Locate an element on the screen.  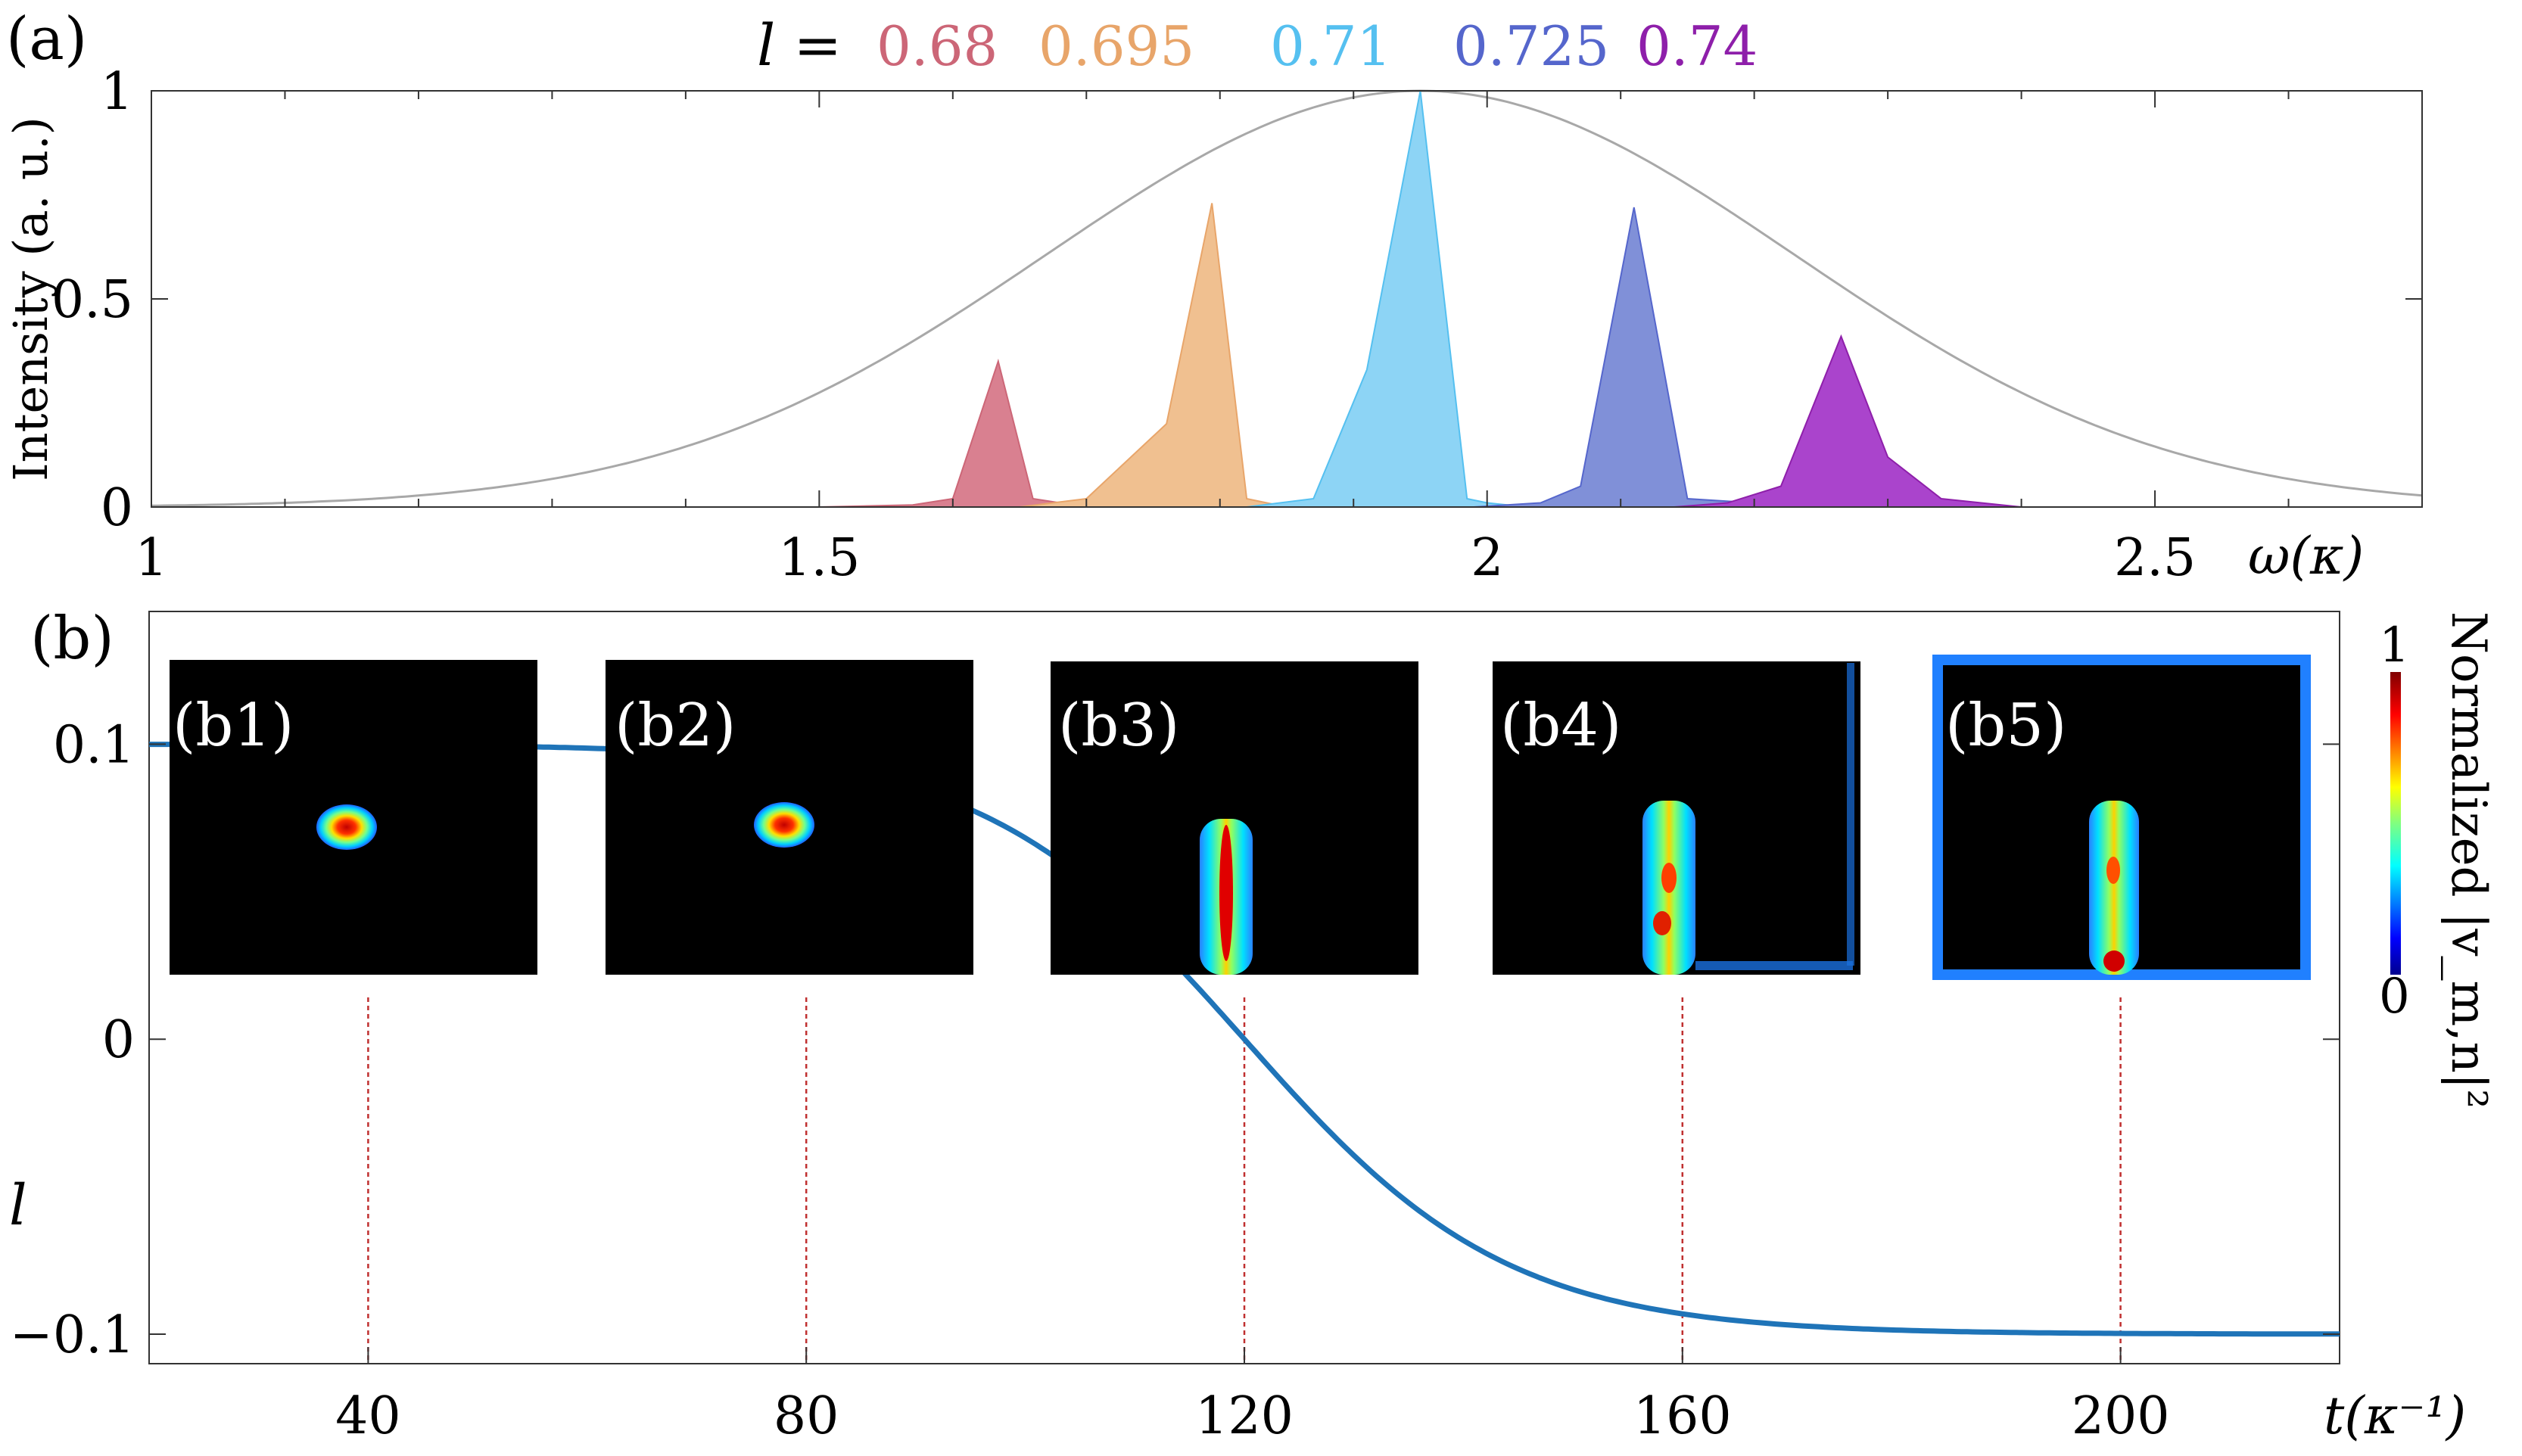
snapshot-b4: (b4) is located at coordinates (1676, 818).